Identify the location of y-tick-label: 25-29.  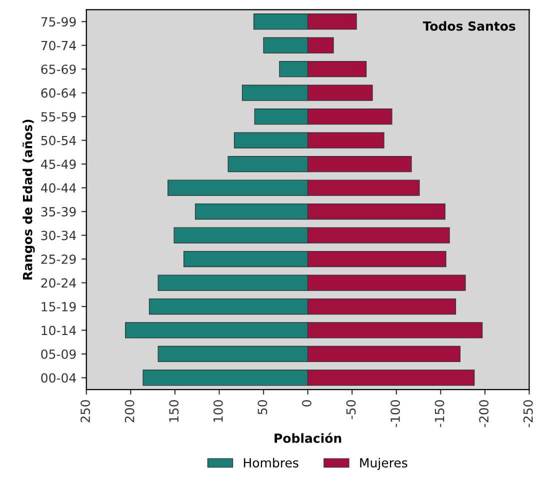
(58, 259).